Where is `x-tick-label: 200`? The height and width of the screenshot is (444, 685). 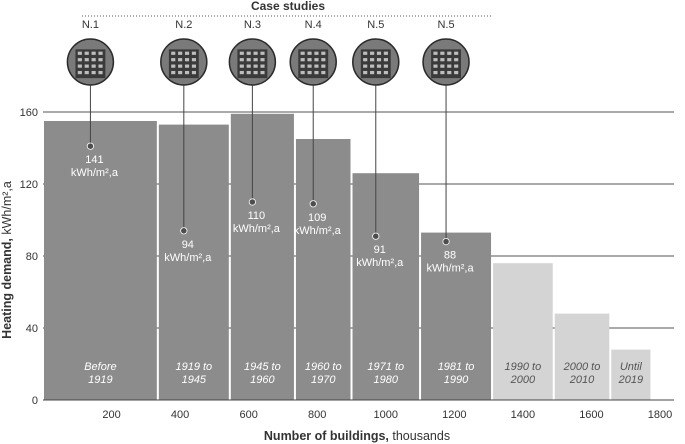 x-tick-label: 200 is located at coordinates (111, 415).